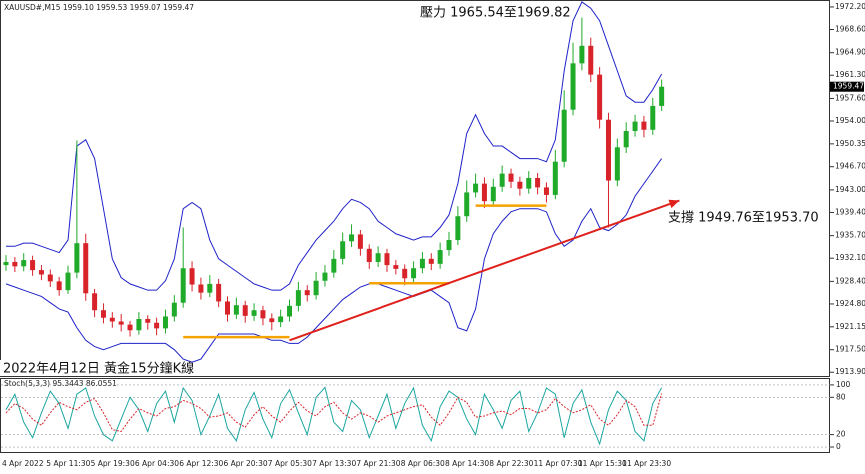 The height and width of the screenshot is (474, 865). I want to click on y-tick-label: 1943.00, so click(850, 189).